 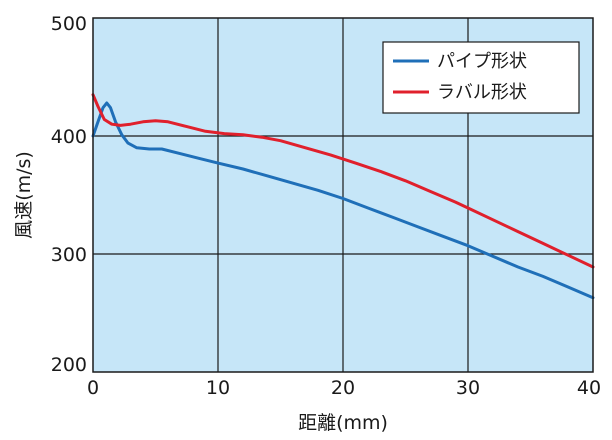 I want to click on legend-label-pipe: パイプ形状, so click(x=482, y=61).